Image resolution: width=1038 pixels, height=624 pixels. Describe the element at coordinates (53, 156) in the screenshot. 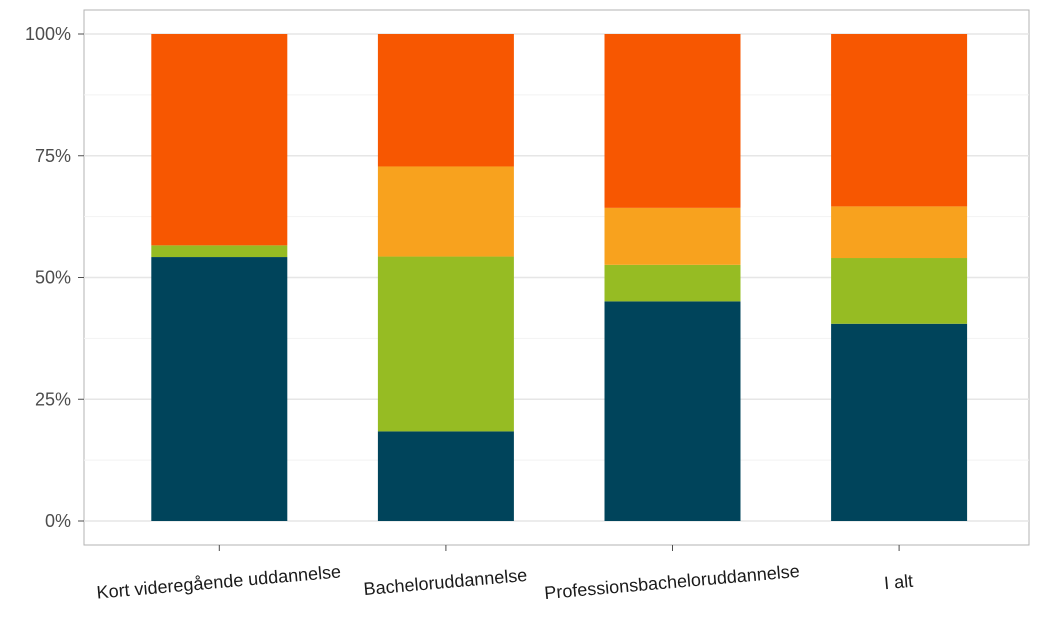

I see `y-tick-label: 75%` at that location.